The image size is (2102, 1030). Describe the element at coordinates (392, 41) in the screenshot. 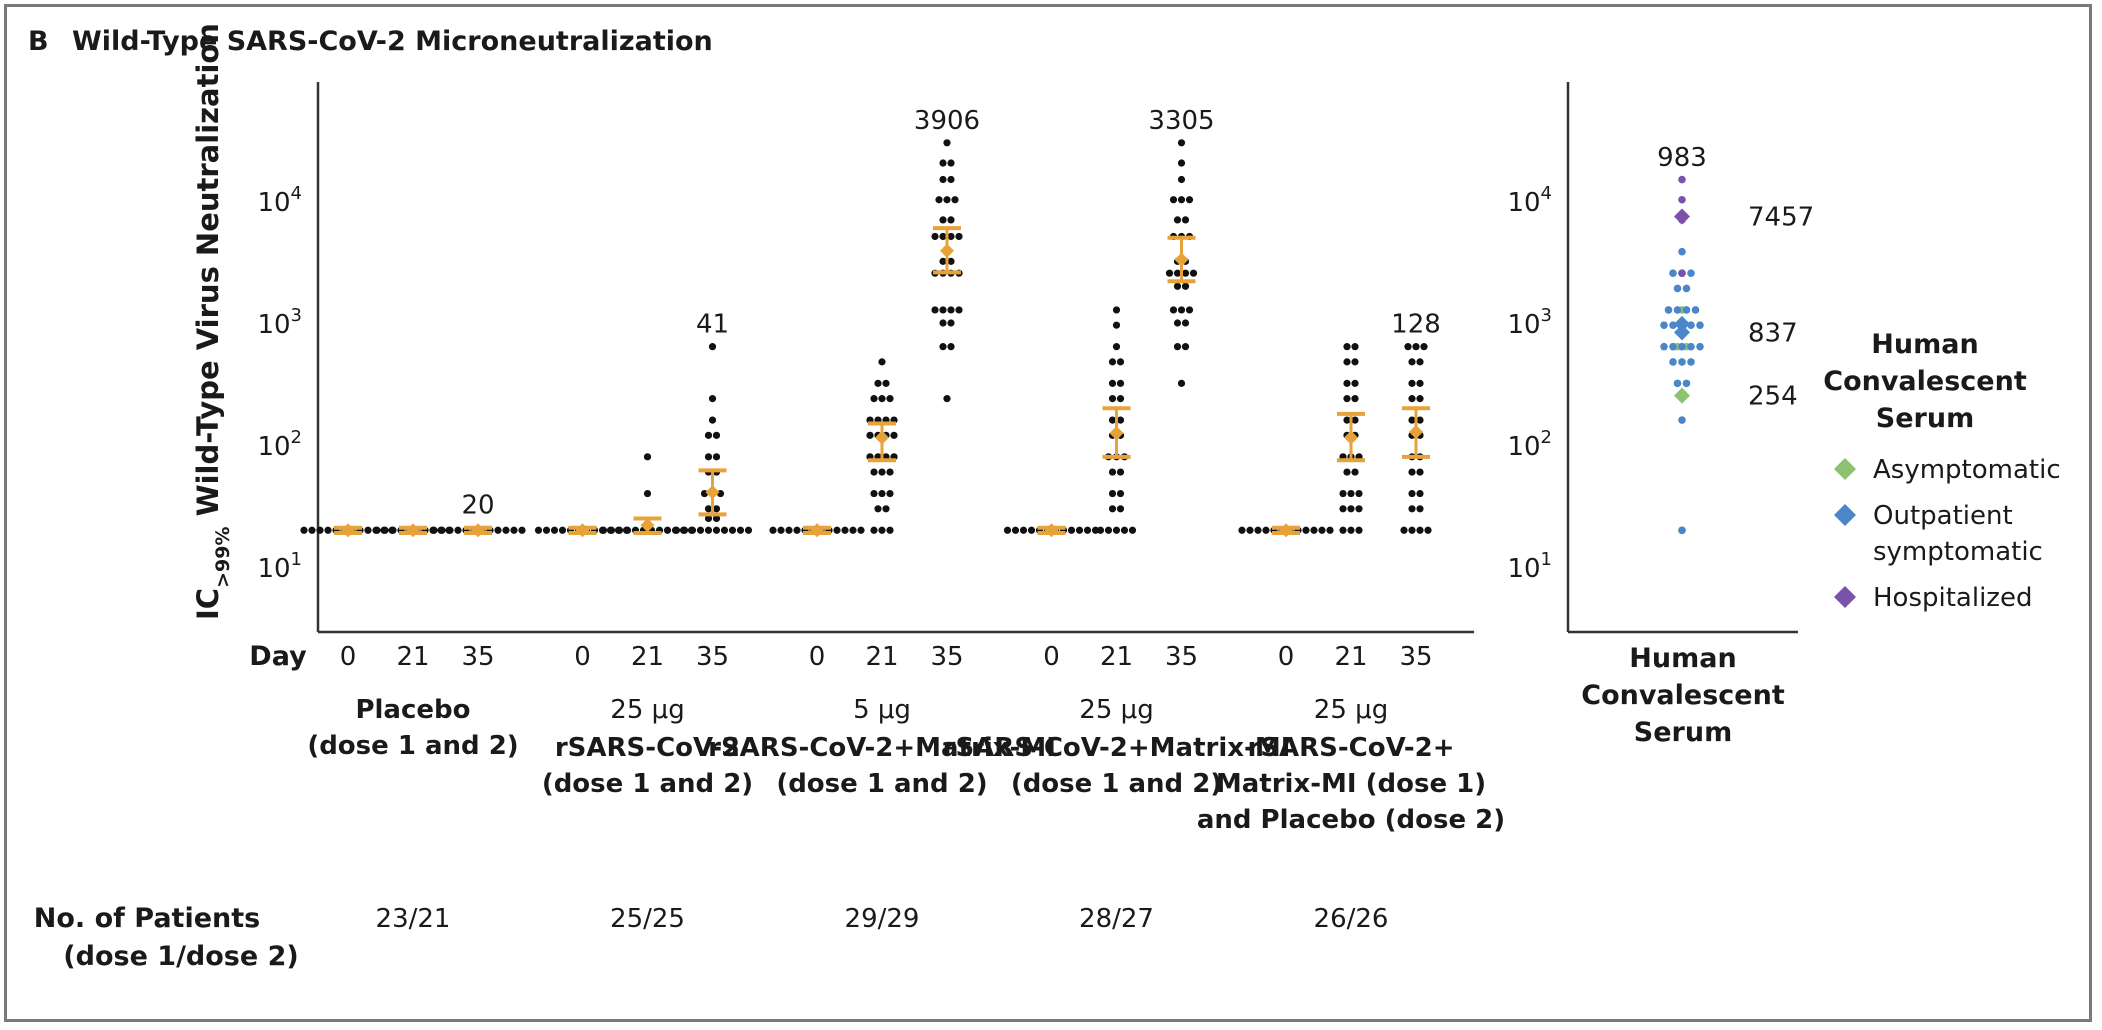

I see `panel-title: Wild-Type SARS-CoV-2 Microneutralization` at that location.